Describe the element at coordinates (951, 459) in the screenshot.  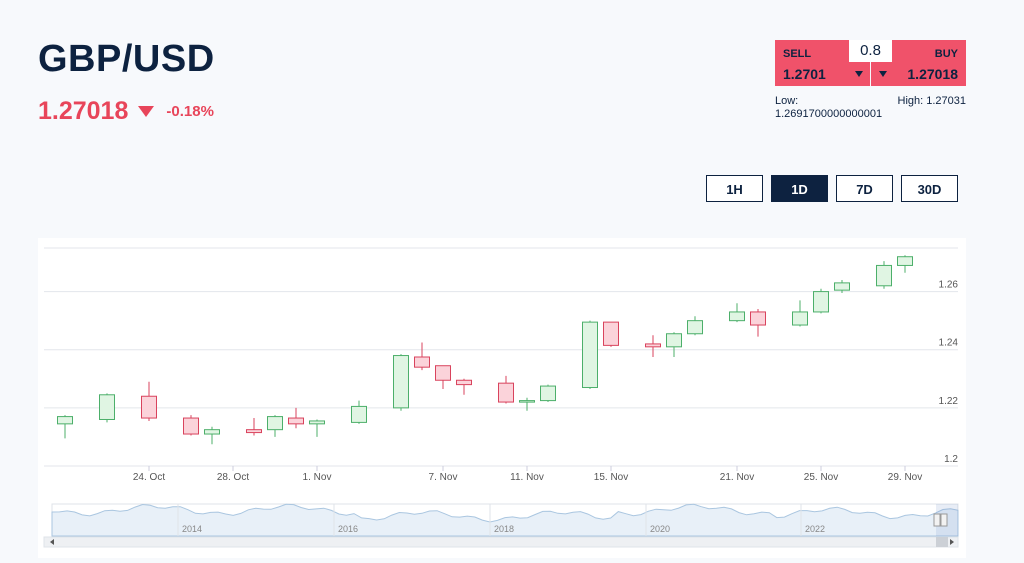
I see `y-tick-label: 1.2` at that location.